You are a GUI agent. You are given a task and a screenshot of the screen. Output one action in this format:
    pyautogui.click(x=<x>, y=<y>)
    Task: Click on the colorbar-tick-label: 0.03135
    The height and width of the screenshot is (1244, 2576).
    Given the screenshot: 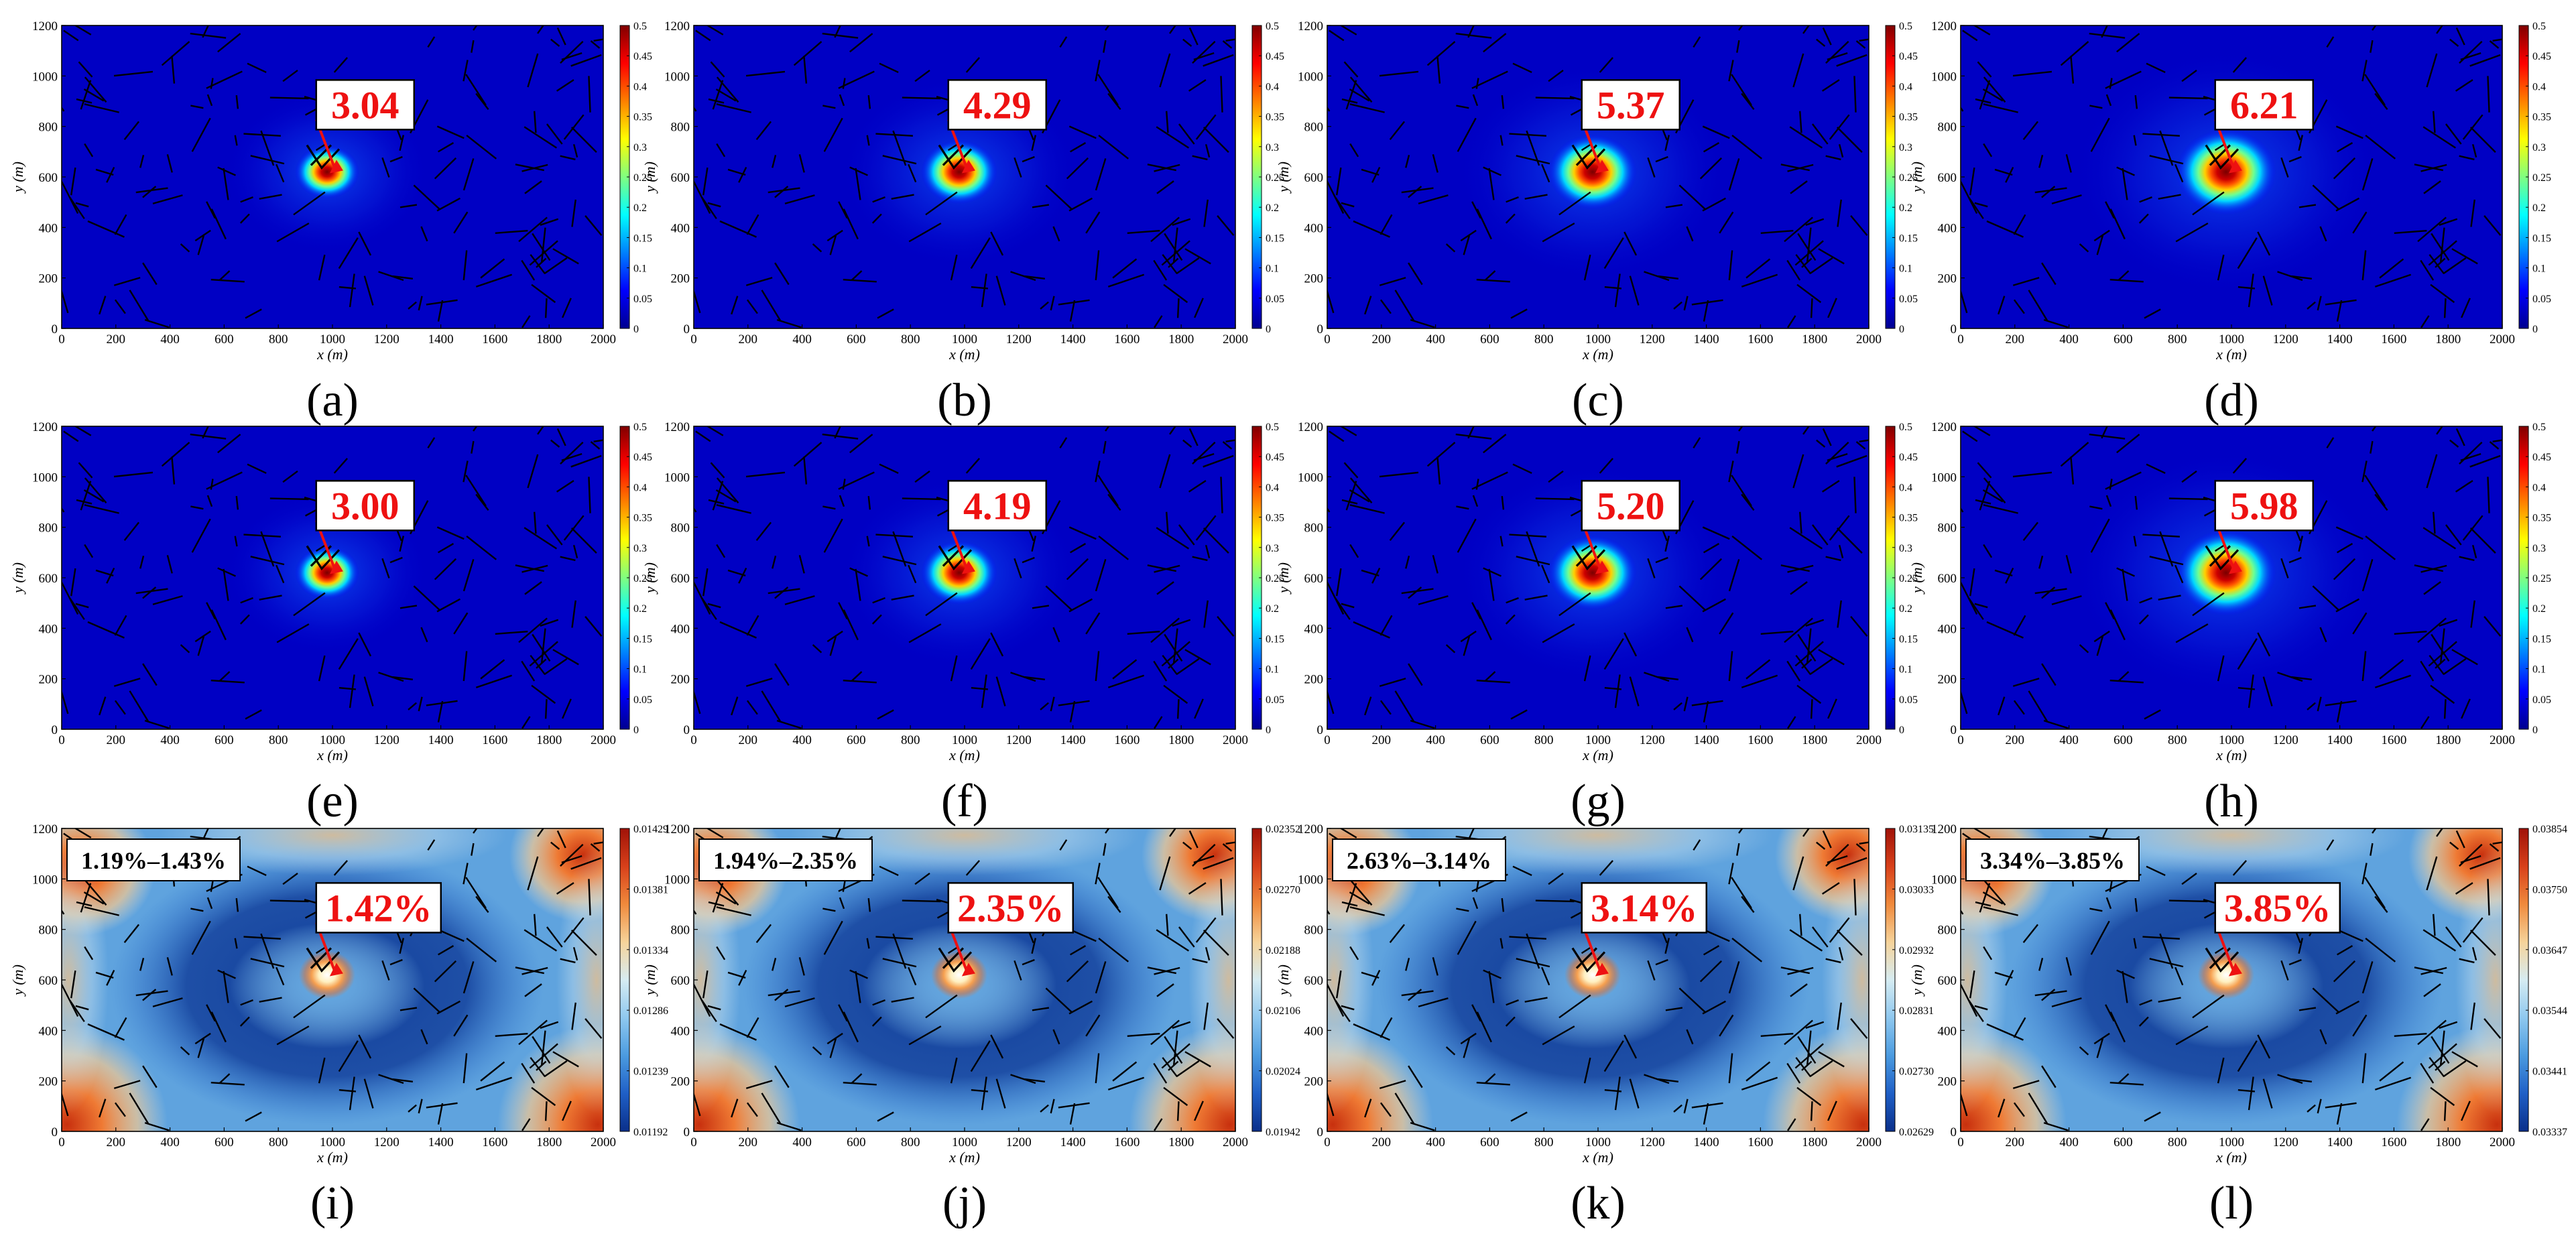 What is the action you would take?
    pyautogui.click(x=1916, y=829)
    